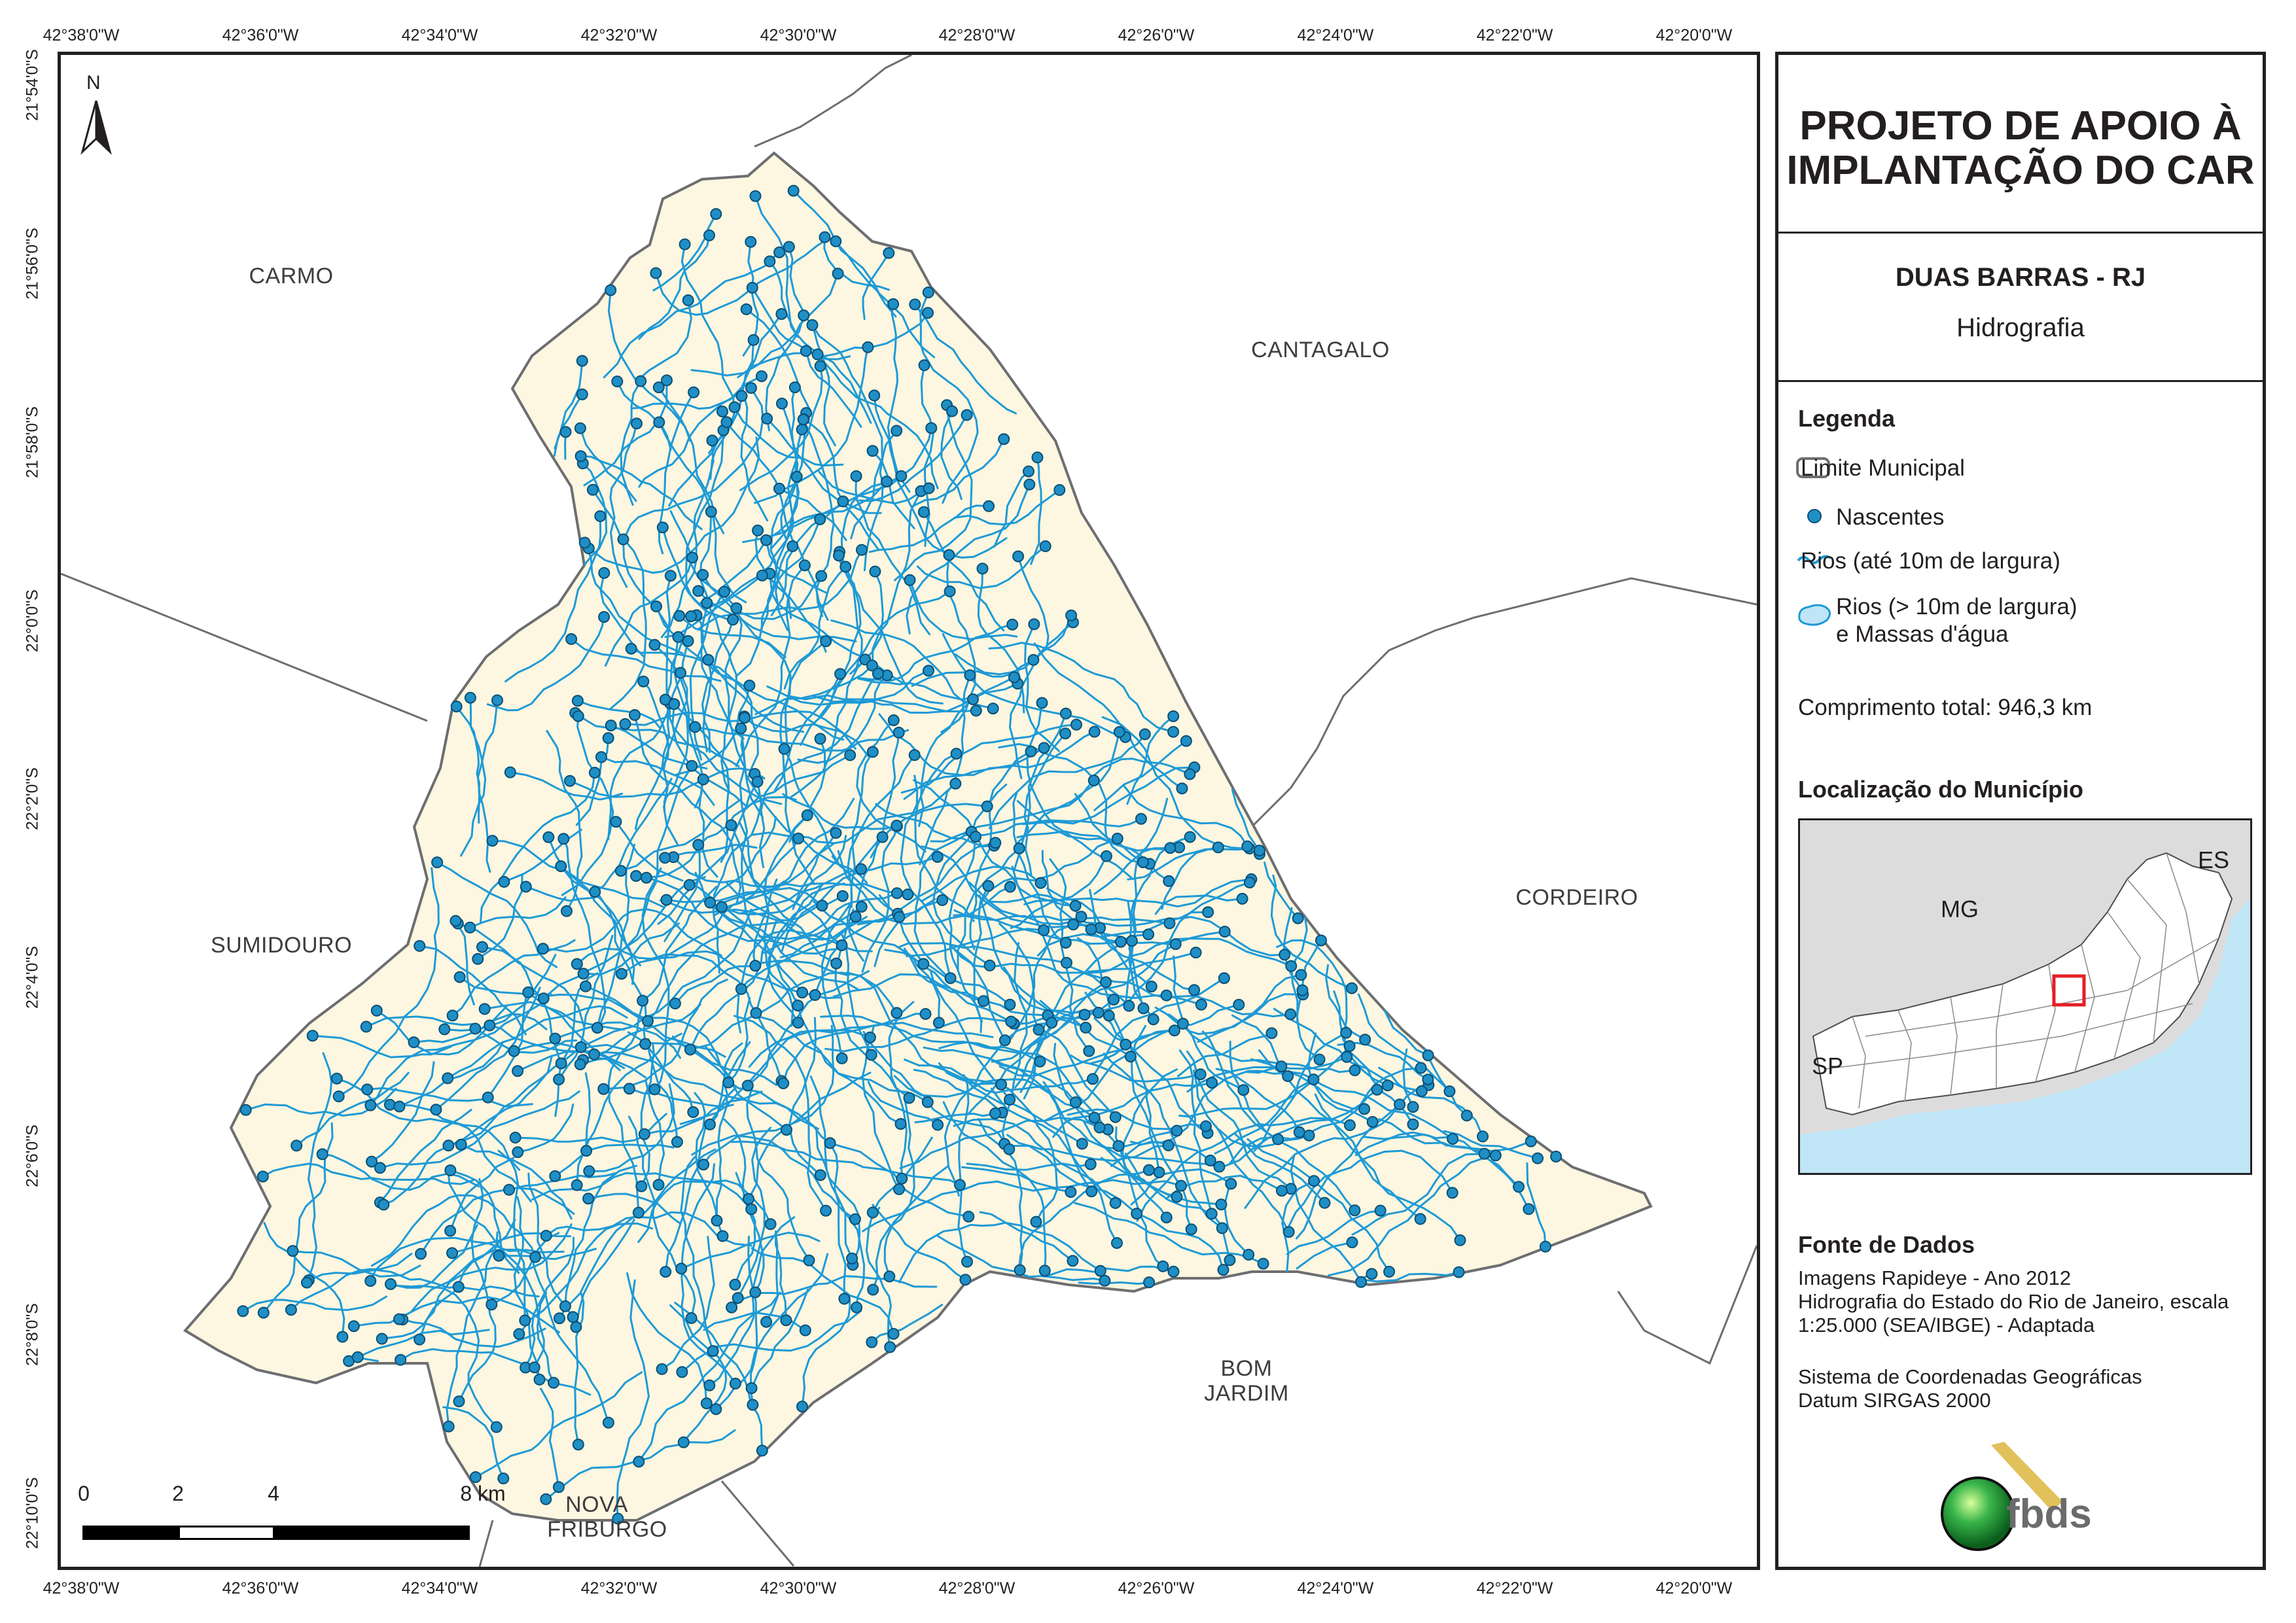 The width and height of the screenshot is (2296, 1623). I want to click on left-latitude-tick-label: 22°4'0"S, so click(33, 978).